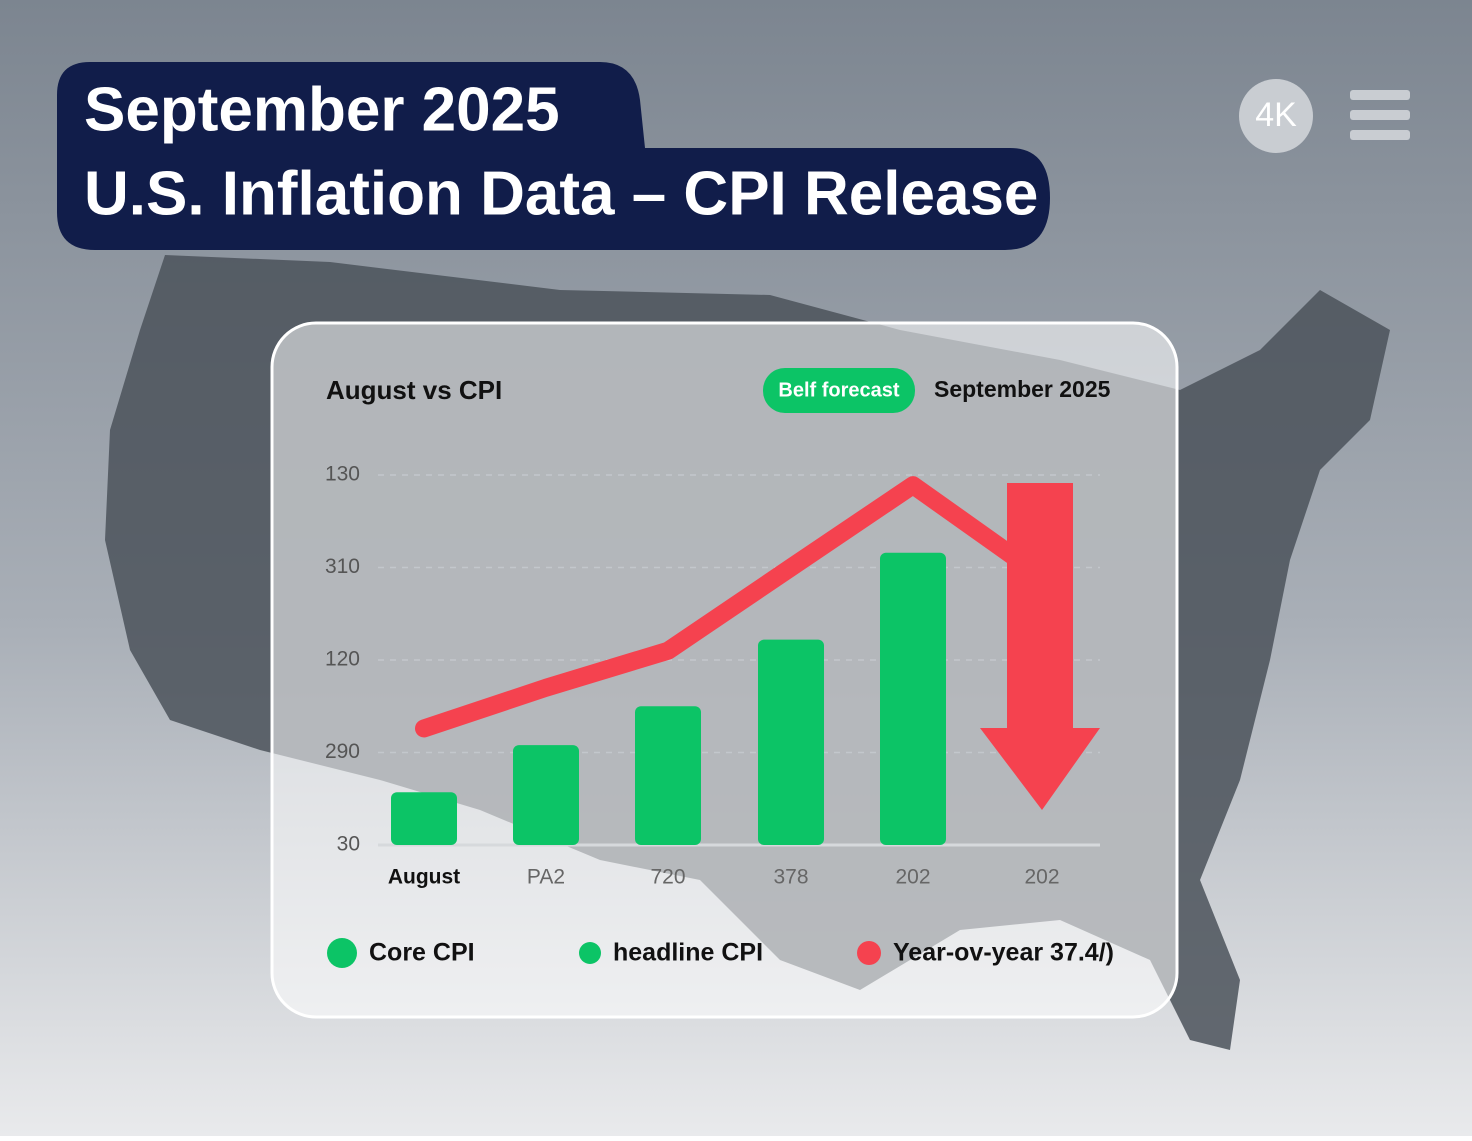 This screenshot has height=1141, width=1472. Describe the element at coordinates (561, 193) in the screenshot. I see `page-title: U.S. Inflation Data – CPI Release` at that location.